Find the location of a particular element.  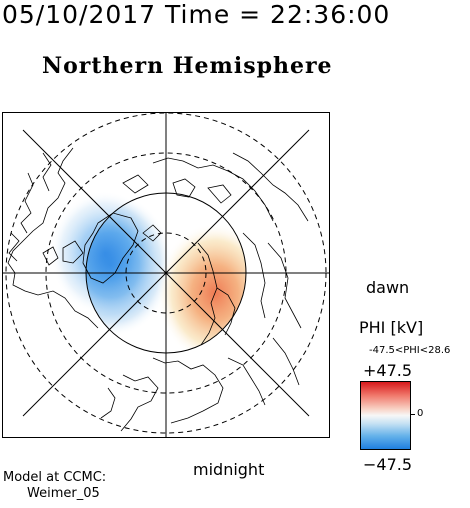

header-datetime: 05/10/2017 Time = 22:36:00 is located at coordinates (196, 14).